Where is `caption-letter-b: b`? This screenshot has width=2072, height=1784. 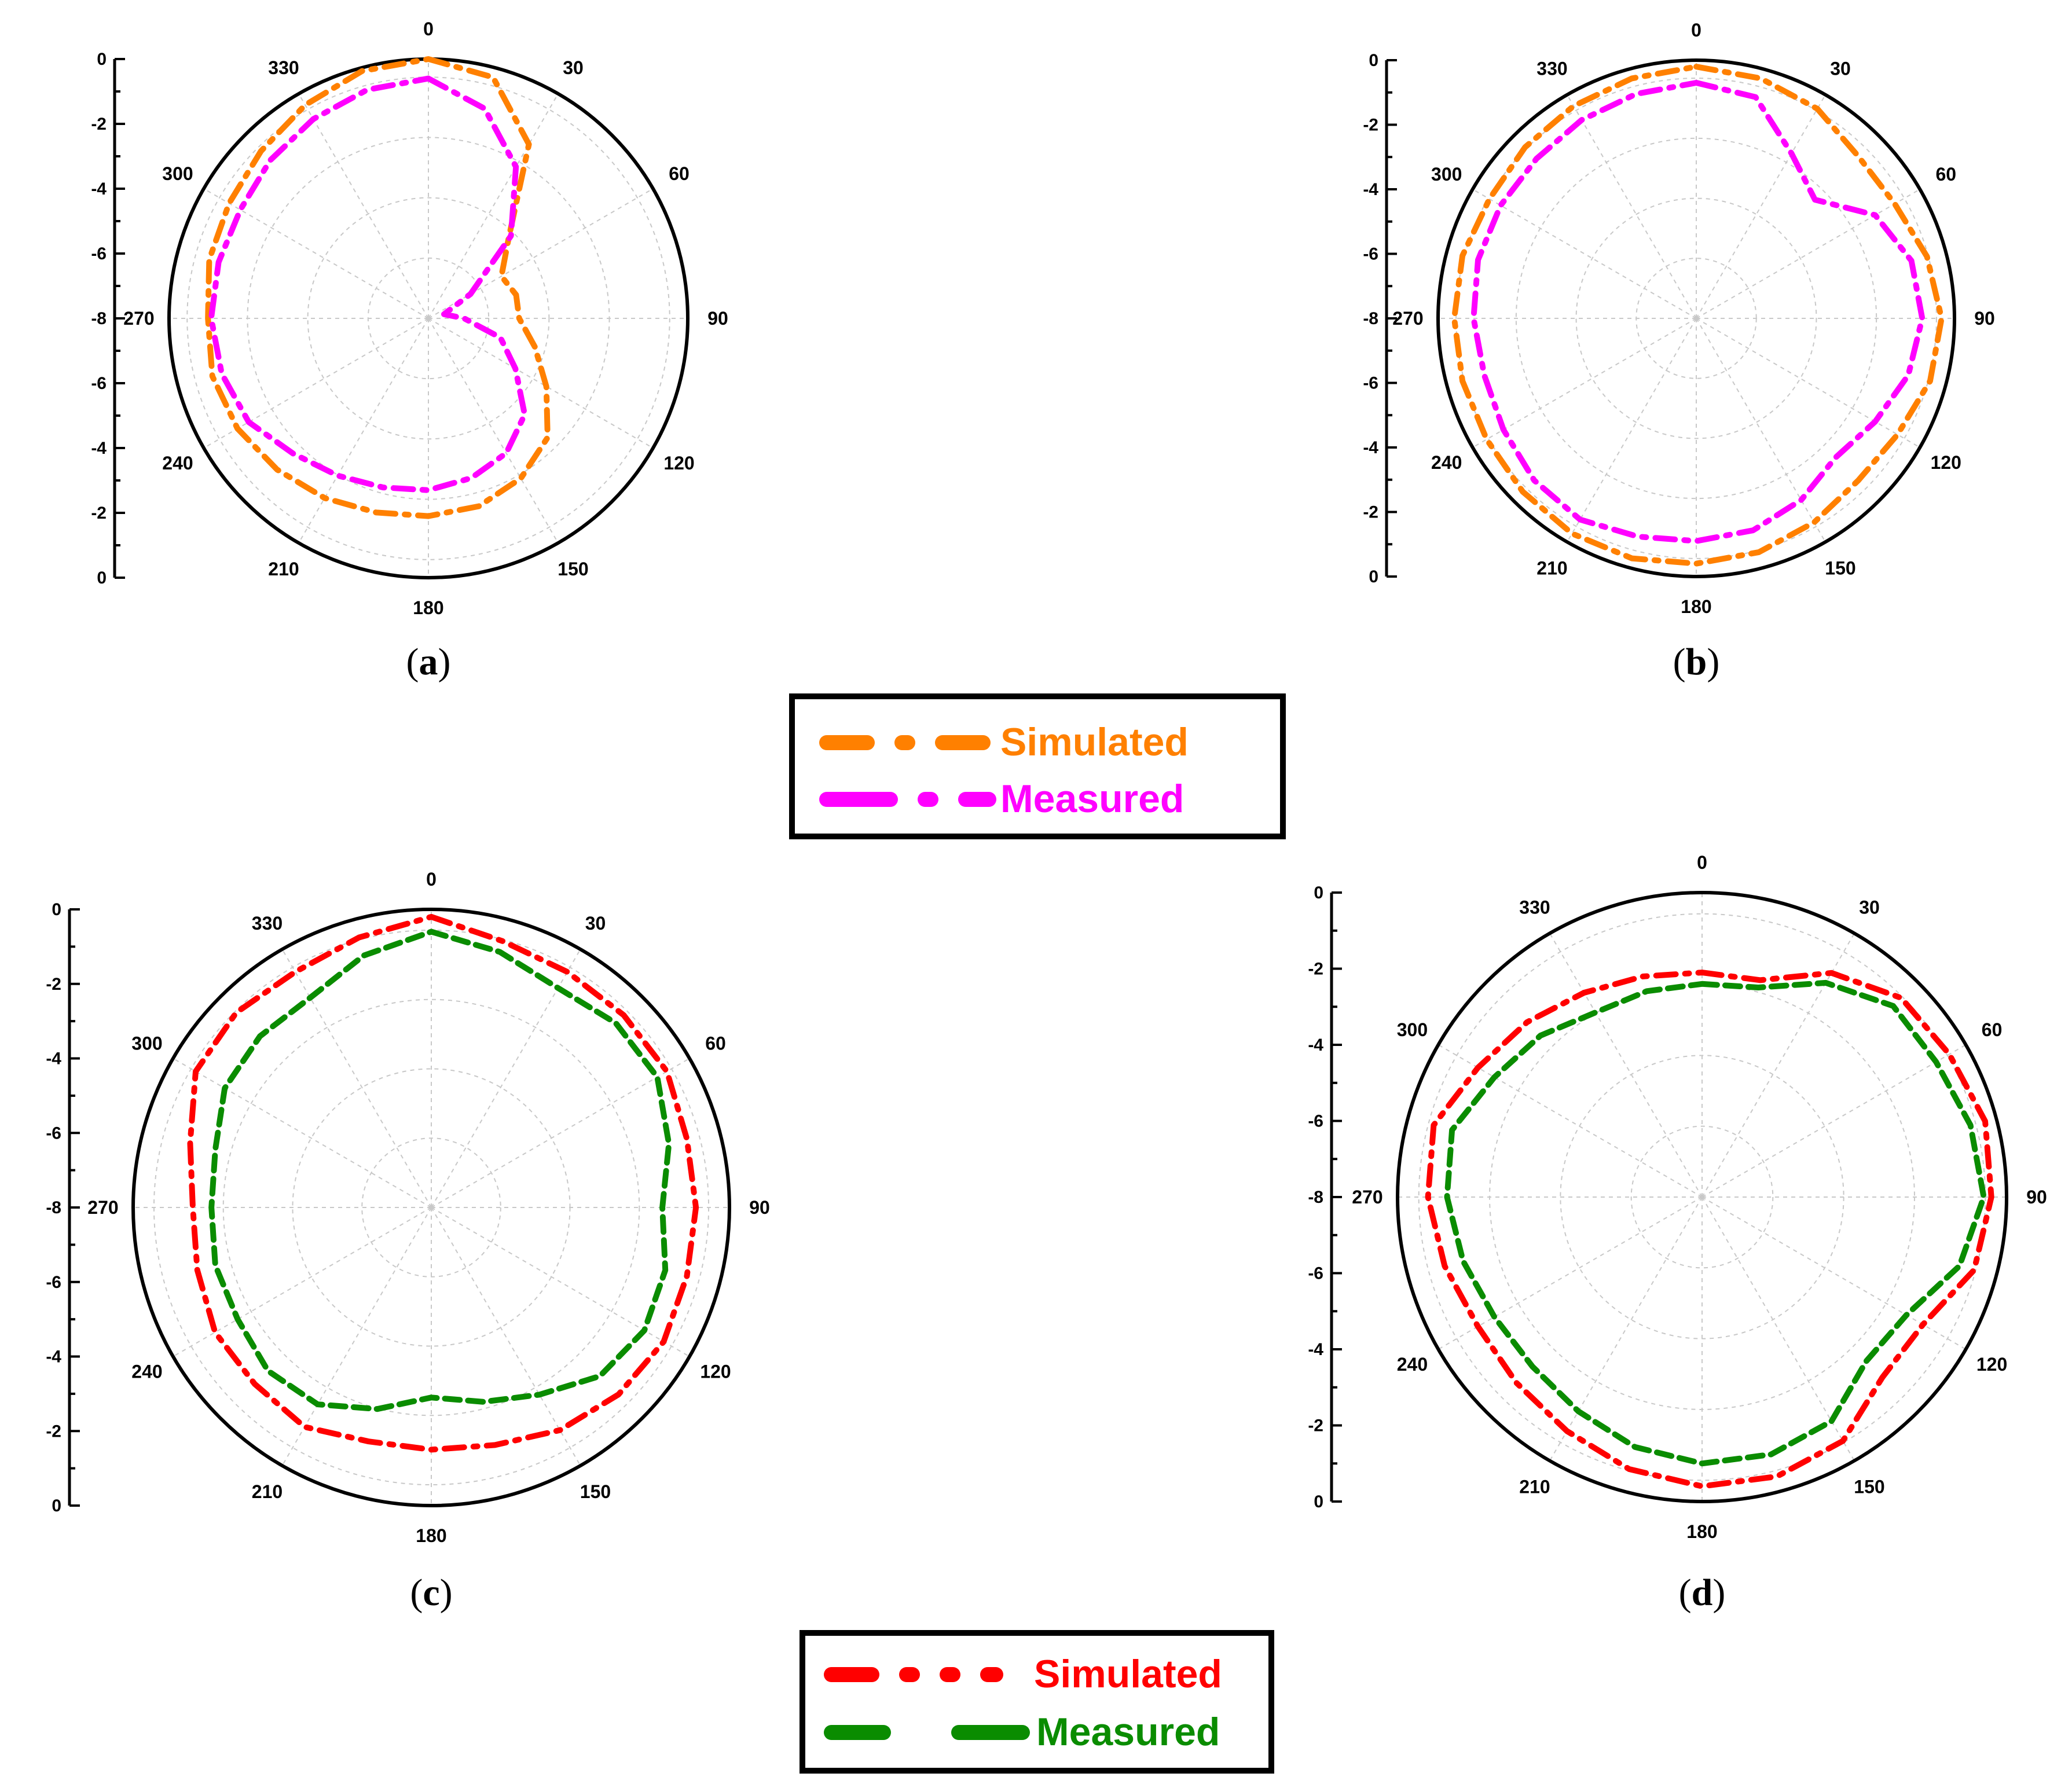 caption-letter-b: b is located at coordinates (1696, 662).